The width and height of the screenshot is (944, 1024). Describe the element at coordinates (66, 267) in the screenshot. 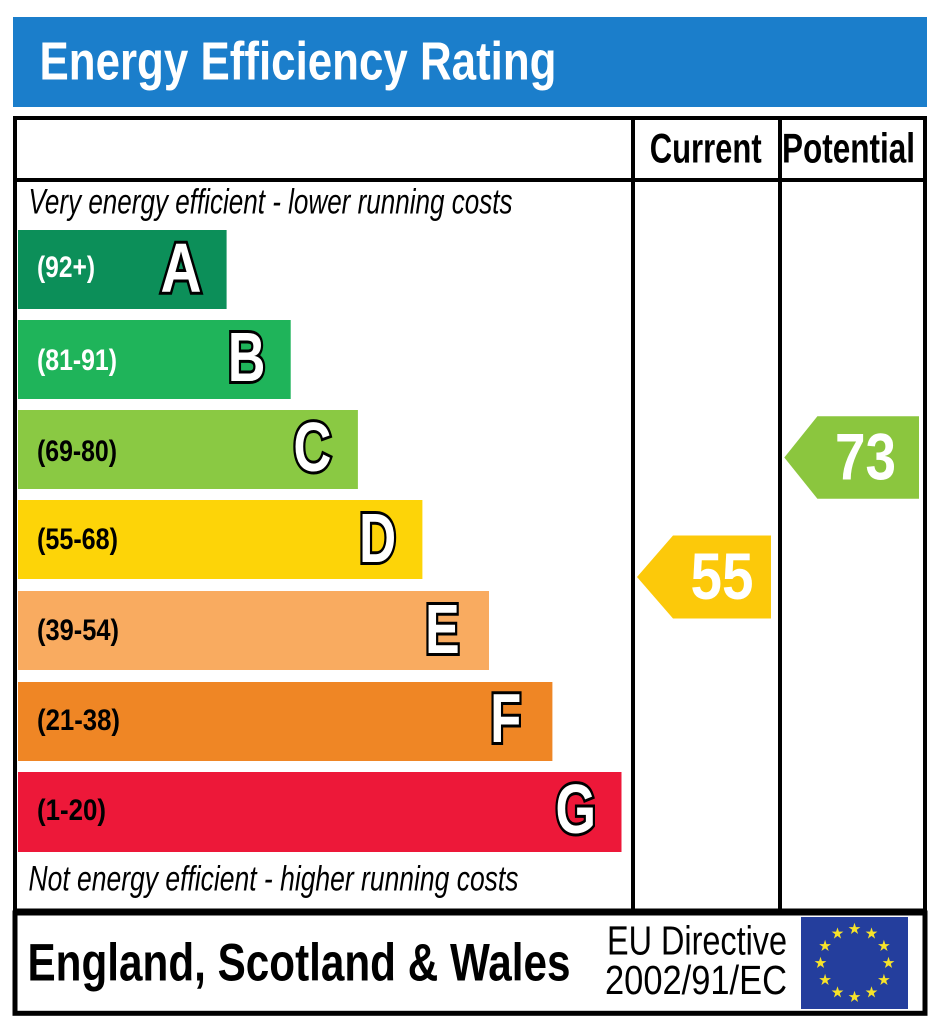

I see `svg-text: (92+)` at that location.